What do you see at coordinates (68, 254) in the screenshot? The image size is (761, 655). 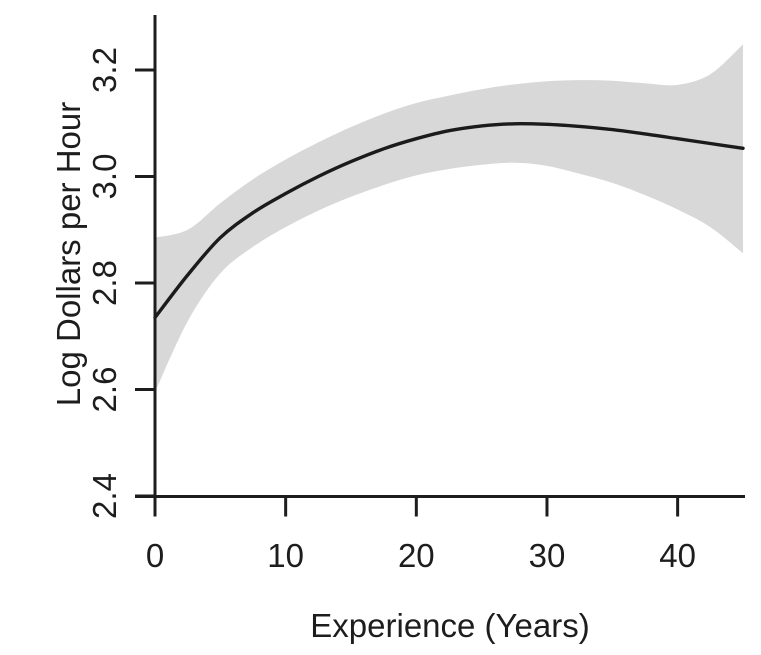 I see `y-axis-title: Log Dollars per Hour` at bounding box center [68, 254].